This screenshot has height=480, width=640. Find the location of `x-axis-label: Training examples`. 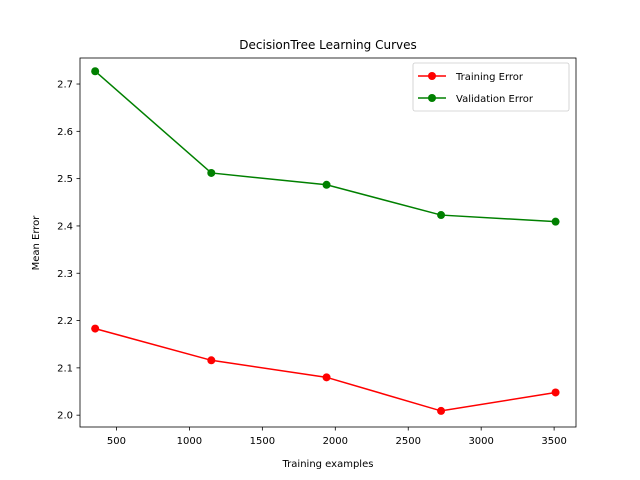

x-axis-label: Training examples is located at coordinates (328, 464).